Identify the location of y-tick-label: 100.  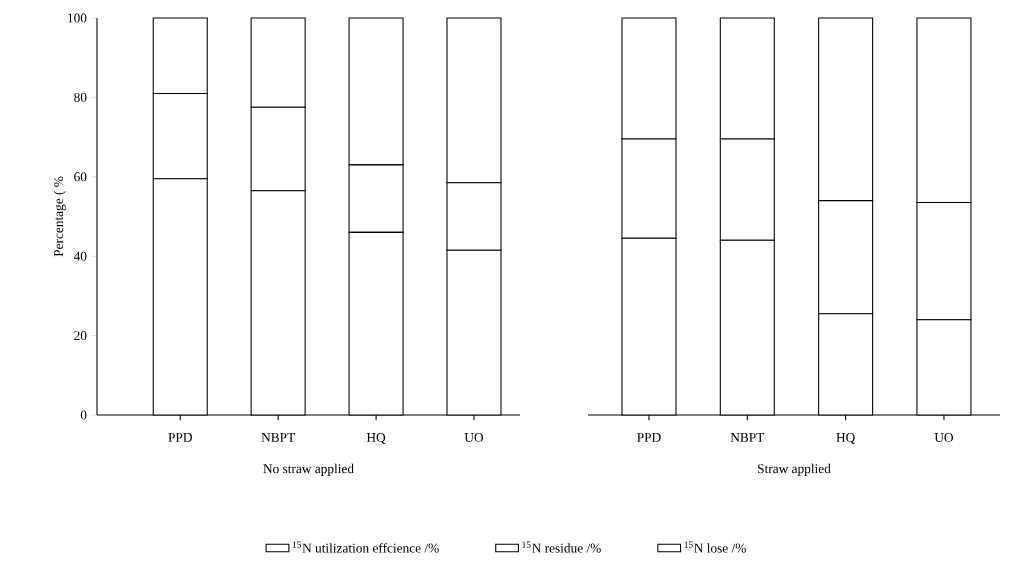
(77, 18).